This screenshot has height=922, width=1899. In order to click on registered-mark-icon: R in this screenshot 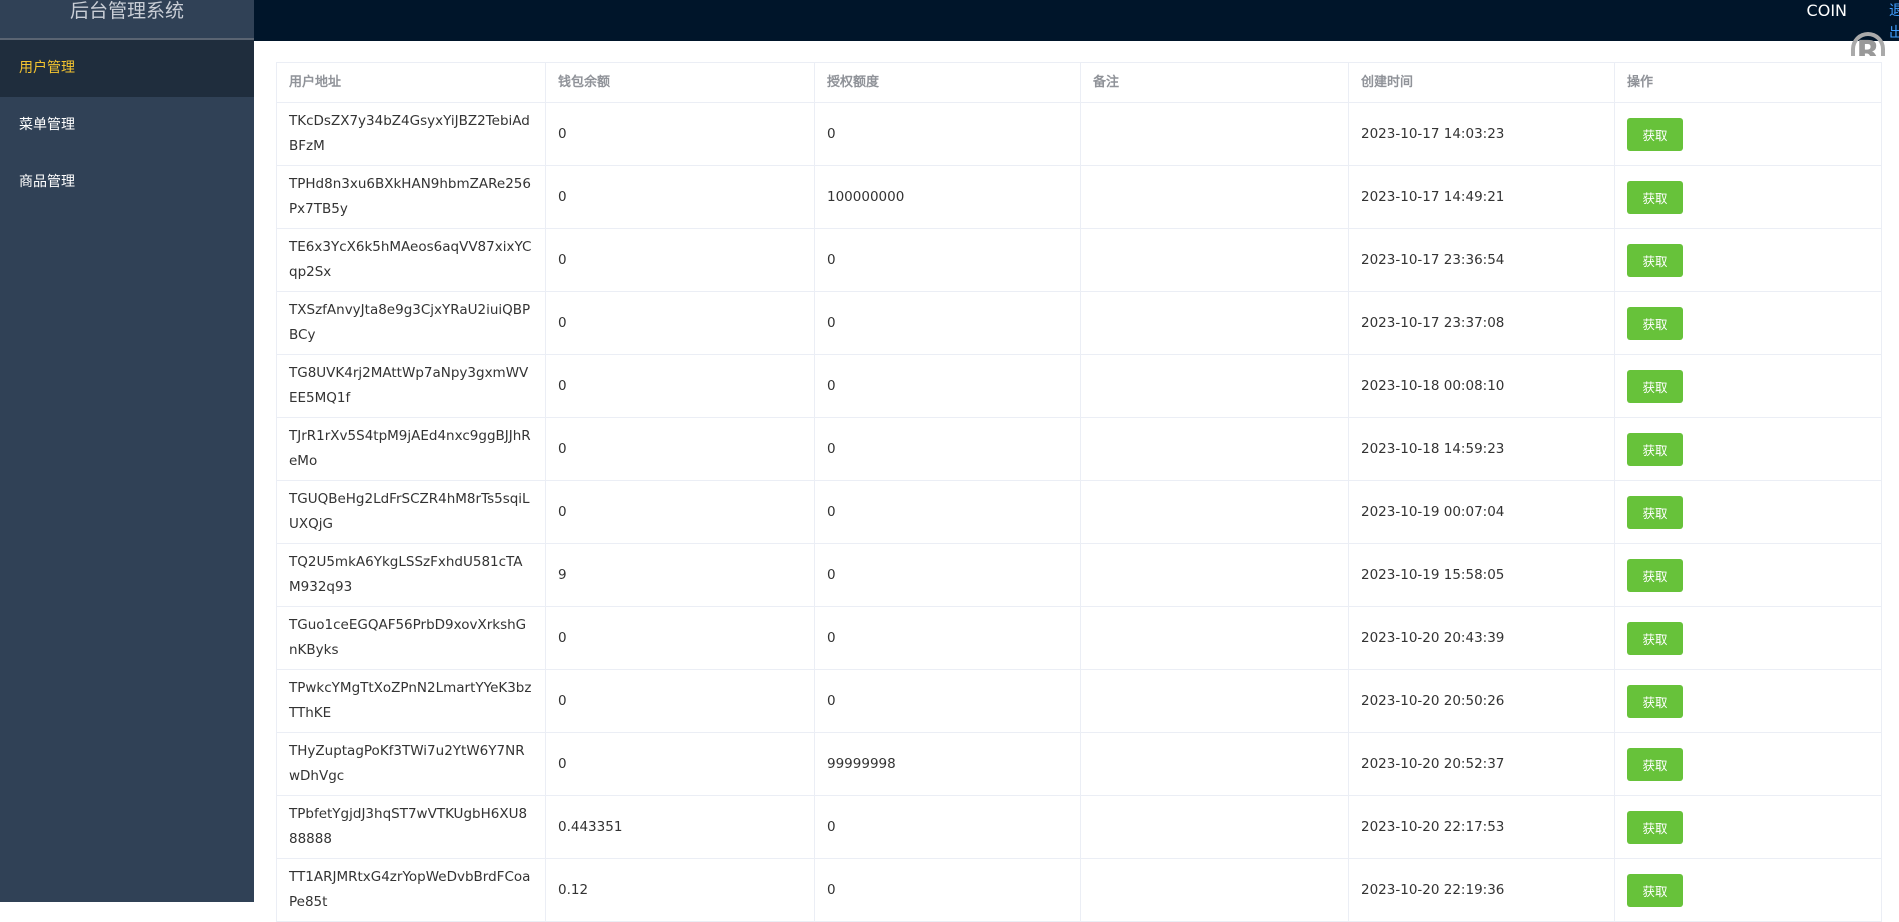, I will do `click(1868, 44)`.